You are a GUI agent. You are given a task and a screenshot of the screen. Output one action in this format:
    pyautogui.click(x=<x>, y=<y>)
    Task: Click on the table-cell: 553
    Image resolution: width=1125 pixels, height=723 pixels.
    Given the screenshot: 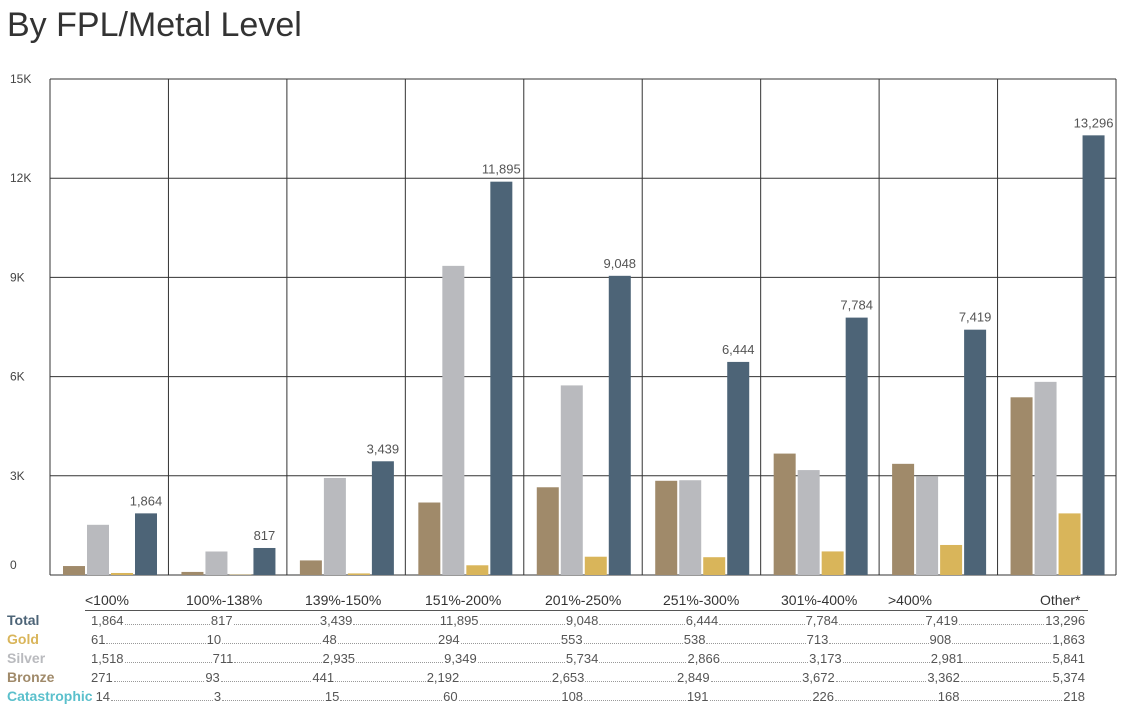 What is the action you would take?
    pyautogui.click(x=571, y=639)
    